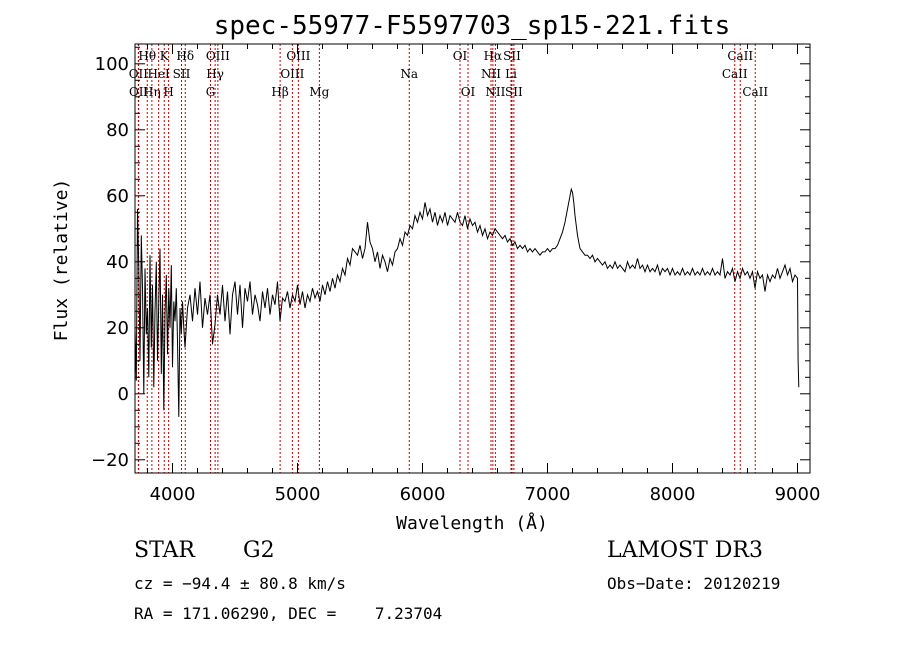  What do you see at coordinates (298, 494) in the screenshot?
I see `x-tick-label: 5000` at bounding box center [298, 494].